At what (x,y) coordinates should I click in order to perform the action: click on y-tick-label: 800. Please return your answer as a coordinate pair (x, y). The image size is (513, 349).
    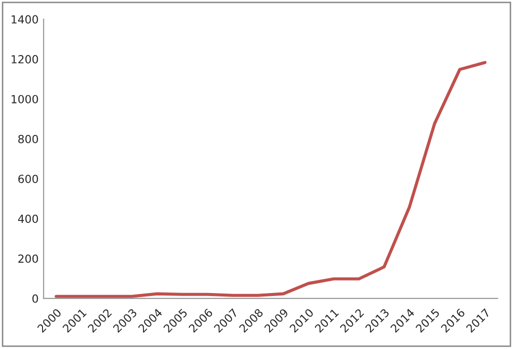
    Looking at the image, I should click on (28, 139).